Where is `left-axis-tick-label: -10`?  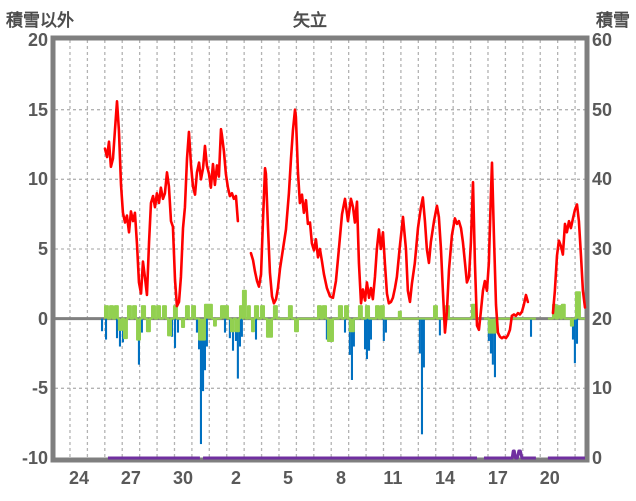
left-axis-tick-label: -10 is located at coordinates (34, 458).